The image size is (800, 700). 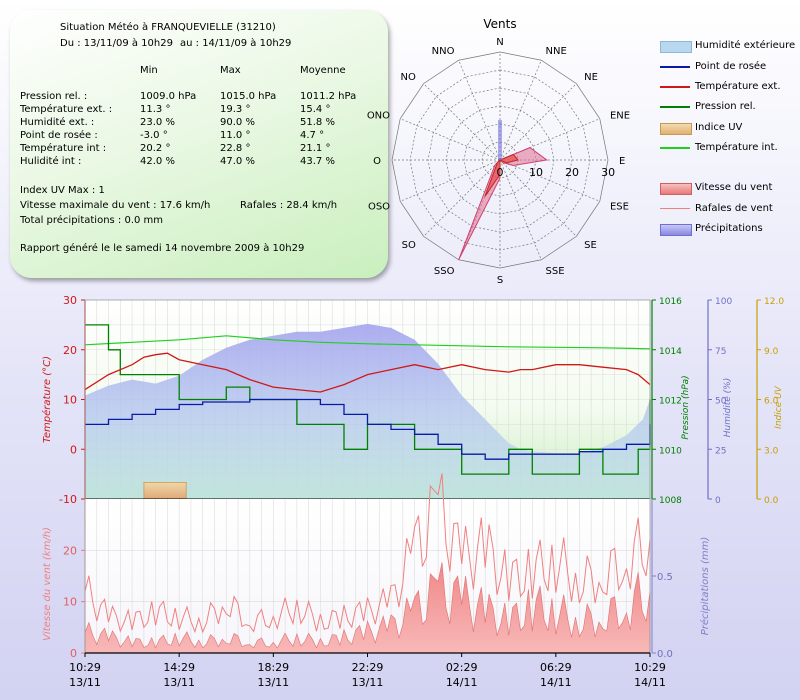 I want to click on header-min: Min, so click(x=149, y=70).